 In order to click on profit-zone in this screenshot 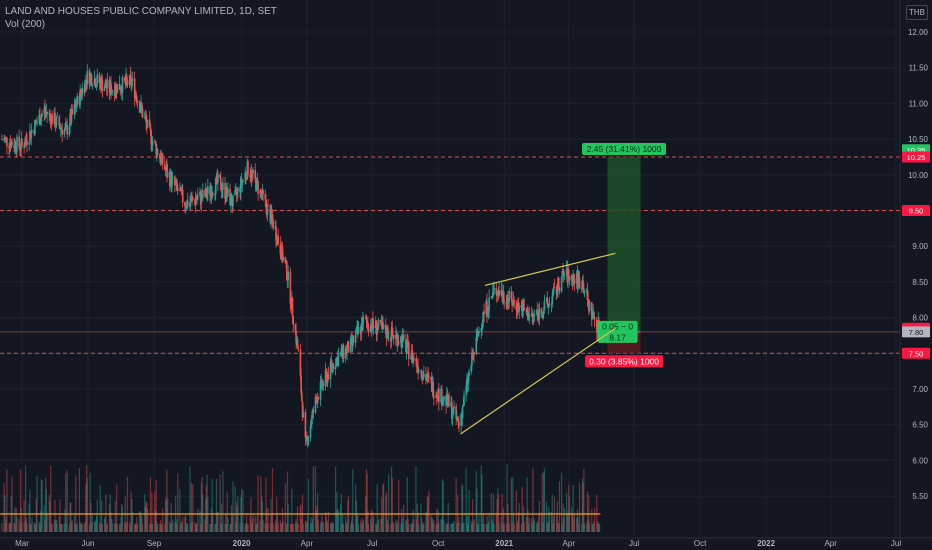, I will do `click(624, 244)`.